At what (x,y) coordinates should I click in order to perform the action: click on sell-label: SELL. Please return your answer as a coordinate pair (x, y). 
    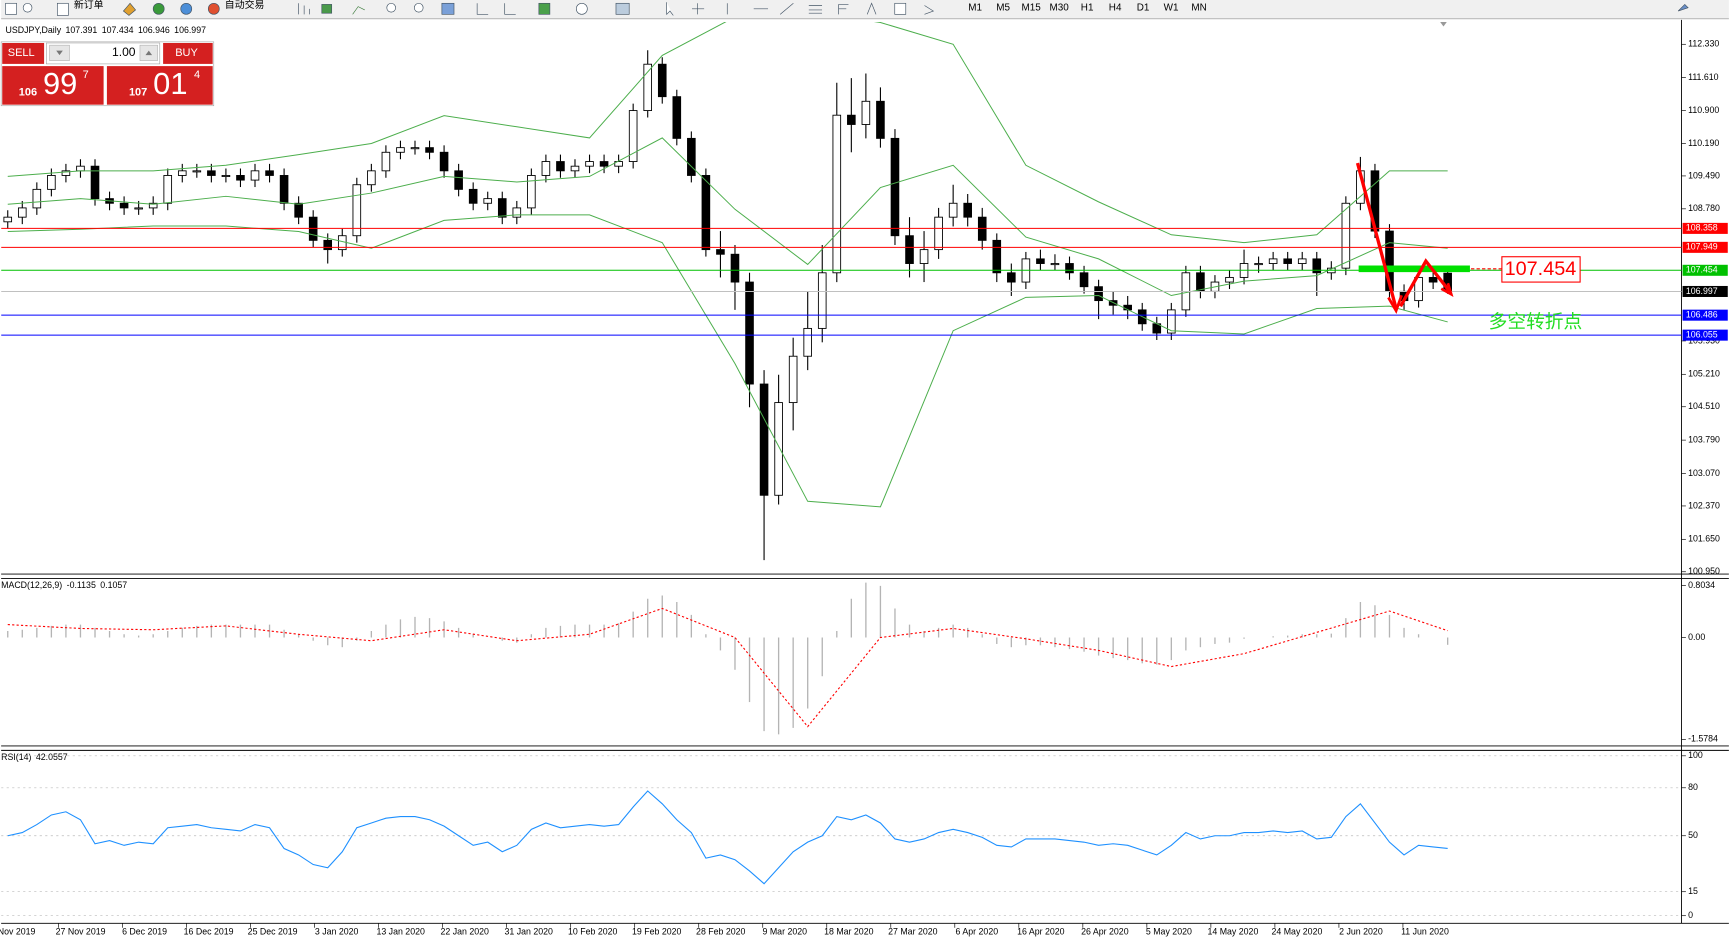
    Looking at the image, I should click on (21, 53).